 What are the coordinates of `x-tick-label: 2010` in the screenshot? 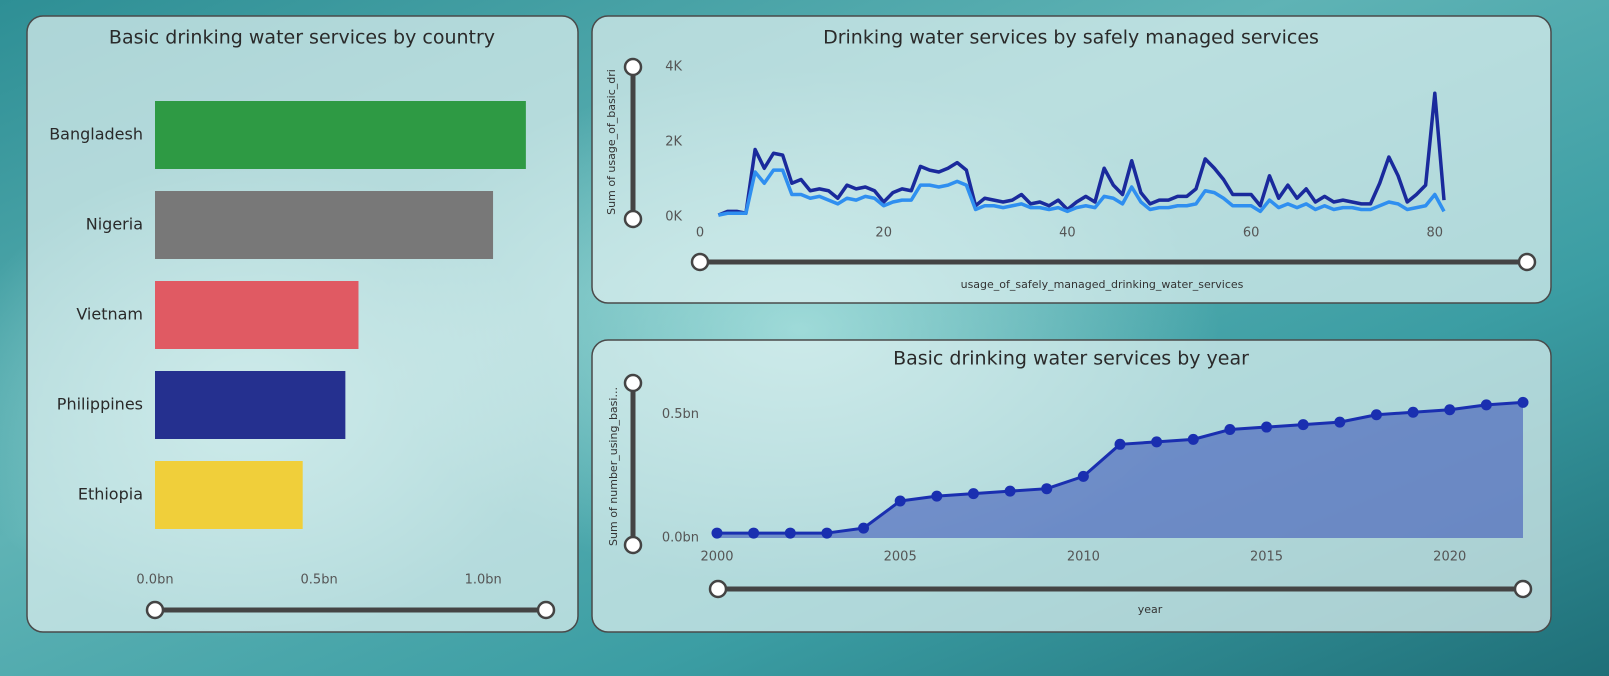 It's located at (1083, 557).